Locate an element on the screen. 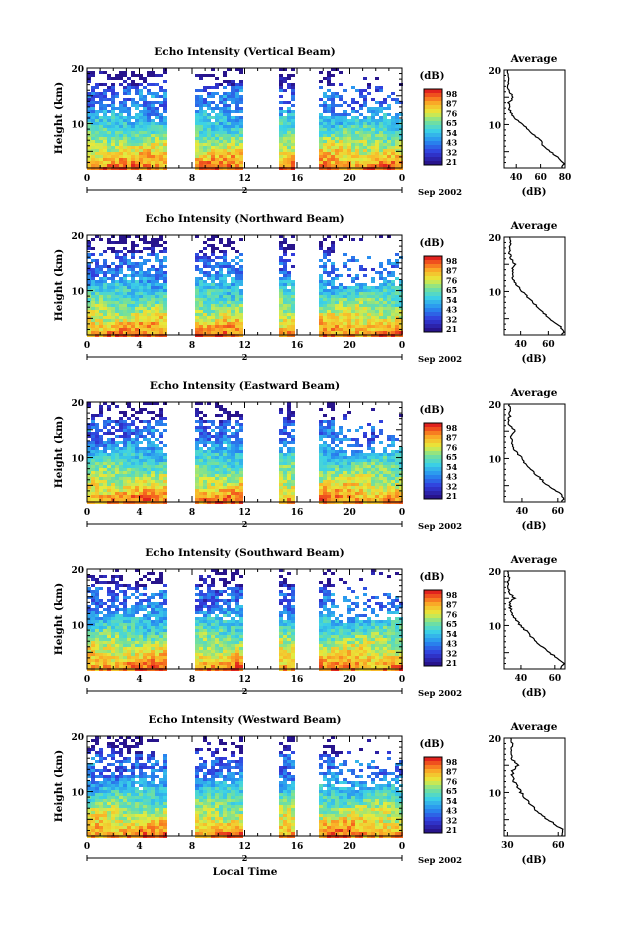  colorbar-band is located at coordinates (433, 282).